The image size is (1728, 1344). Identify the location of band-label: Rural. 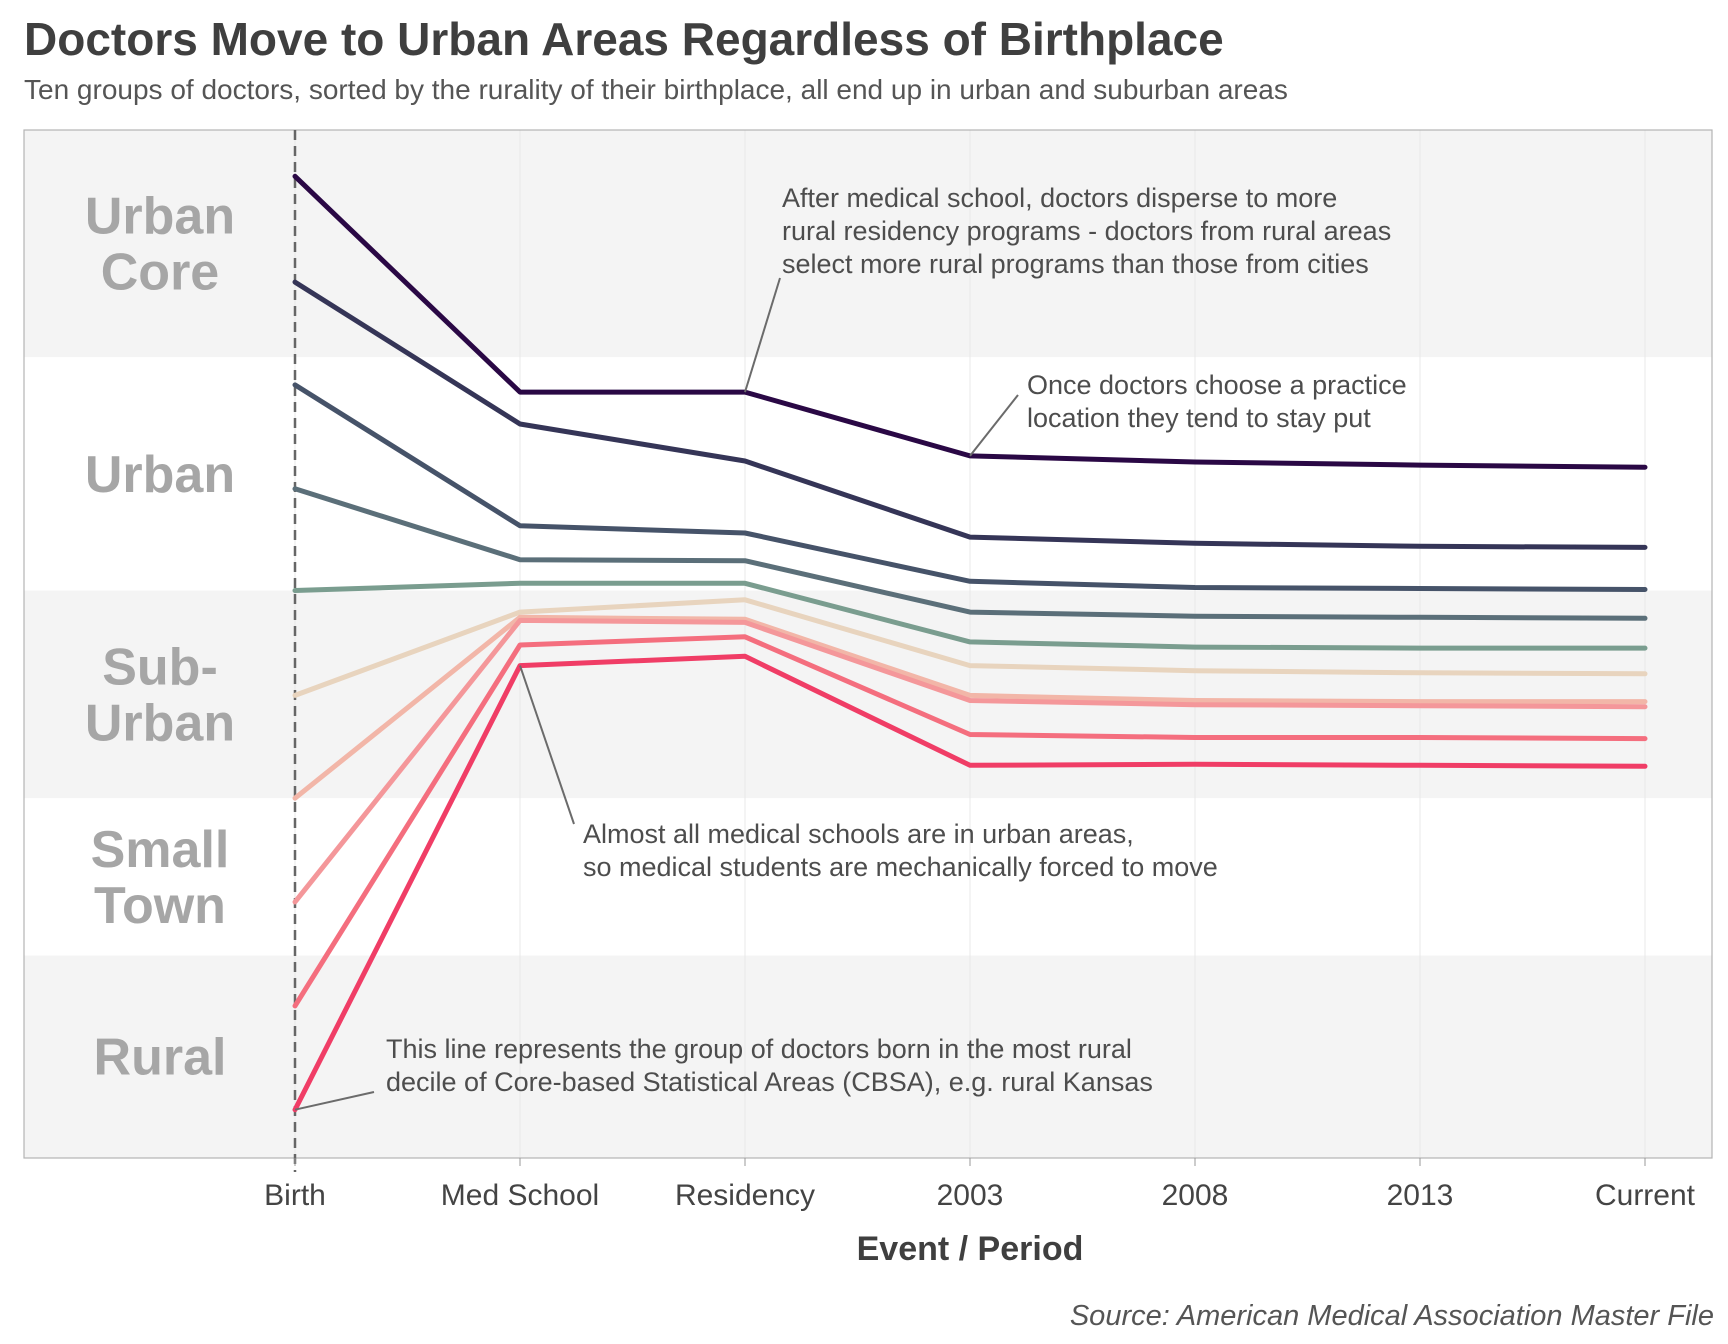
(160, 1058).